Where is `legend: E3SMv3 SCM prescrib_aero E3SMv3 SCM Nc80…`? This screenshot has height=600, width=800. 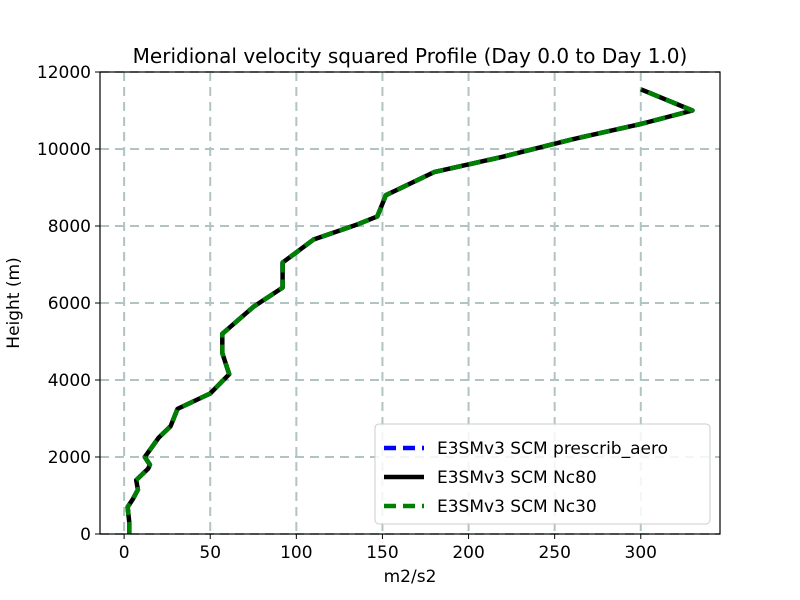
legend: E3SMv3 SCM prescrib_aero E3SMv3 SCM Nc80… is located at coordinates (542, 474).